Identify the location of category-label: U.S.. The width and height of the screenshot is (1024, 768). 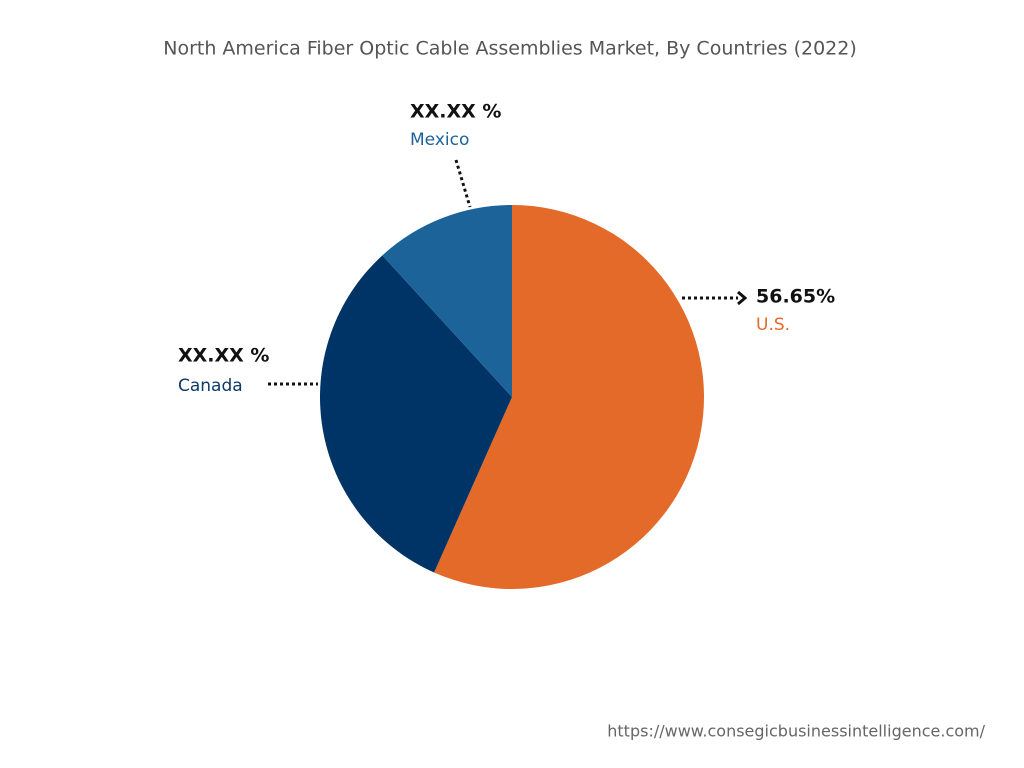
(773, 325).